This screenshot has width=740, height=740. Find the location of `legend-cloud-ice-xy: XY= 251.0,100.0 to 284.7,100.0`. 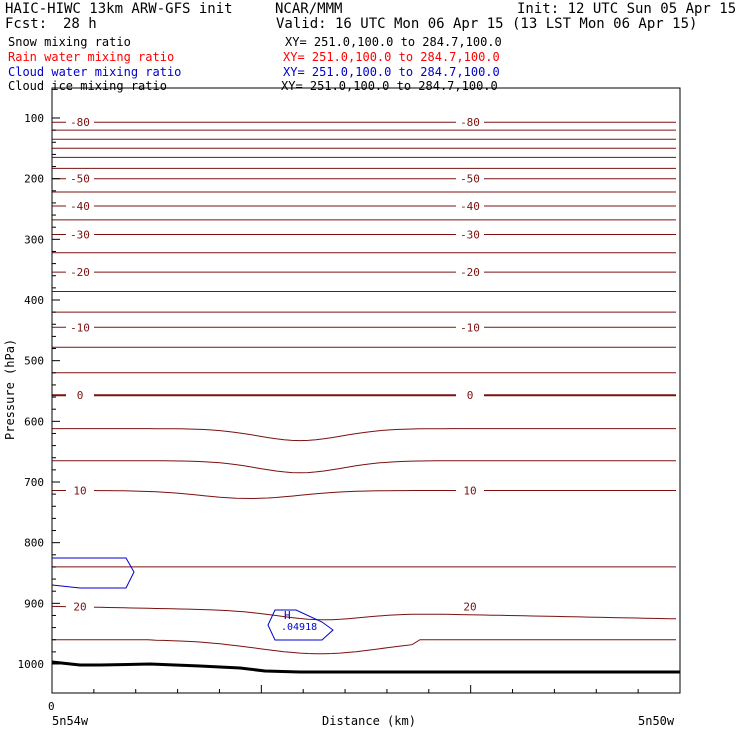

legend-cloud-ice-xy: XY= 251.0,100.0 to 284.7,100.0 is located at coordinates (389, 86).